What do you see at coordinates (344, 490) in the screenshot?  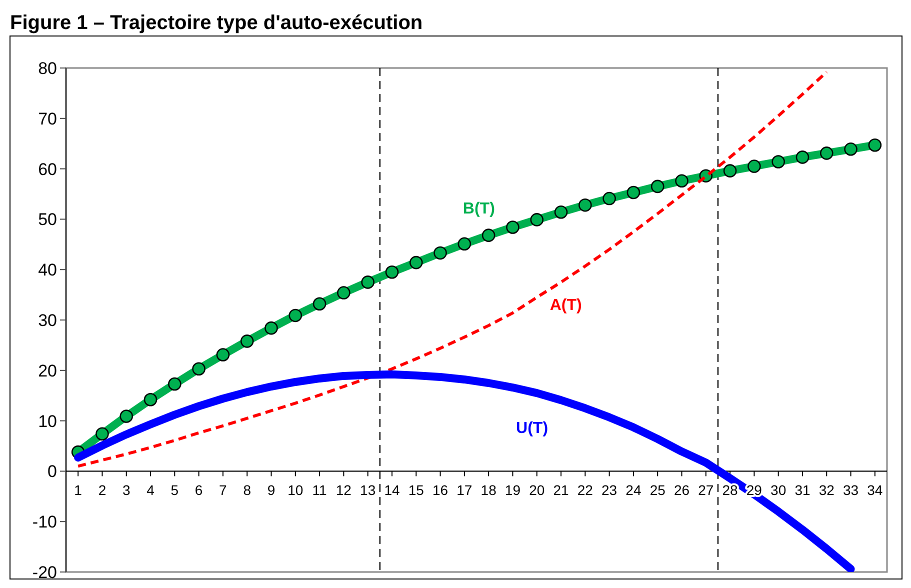 I see `x-tick-label: 12` at bounding box center [344, 490].